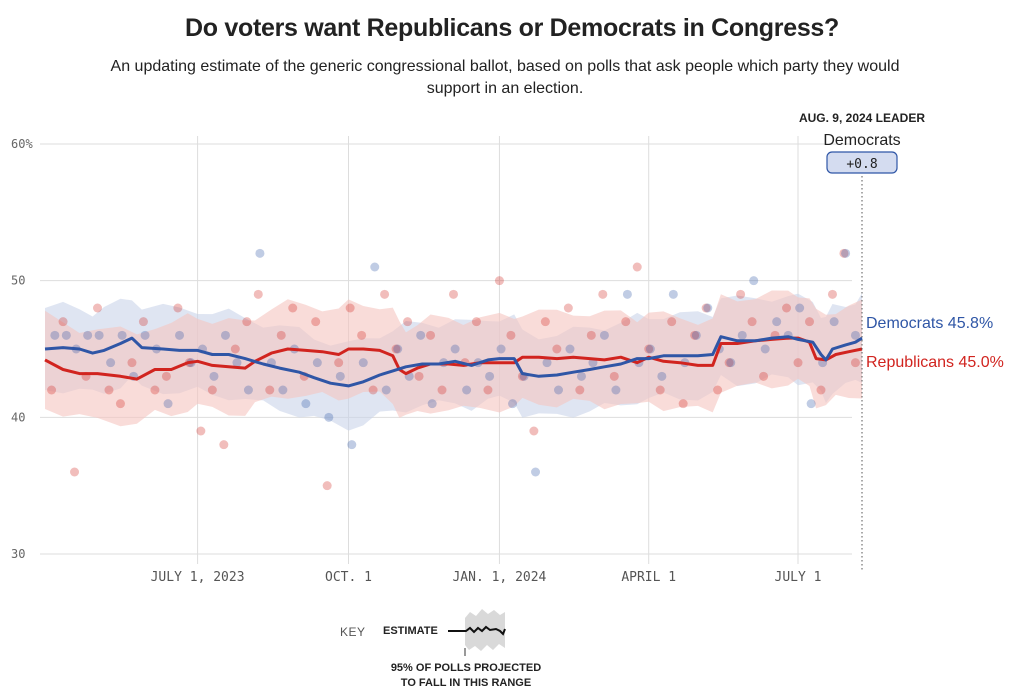 This screenshot has height=696, width=1024. I want to click on x-tick-label: JULY 1, 2023, so click(198, 577).